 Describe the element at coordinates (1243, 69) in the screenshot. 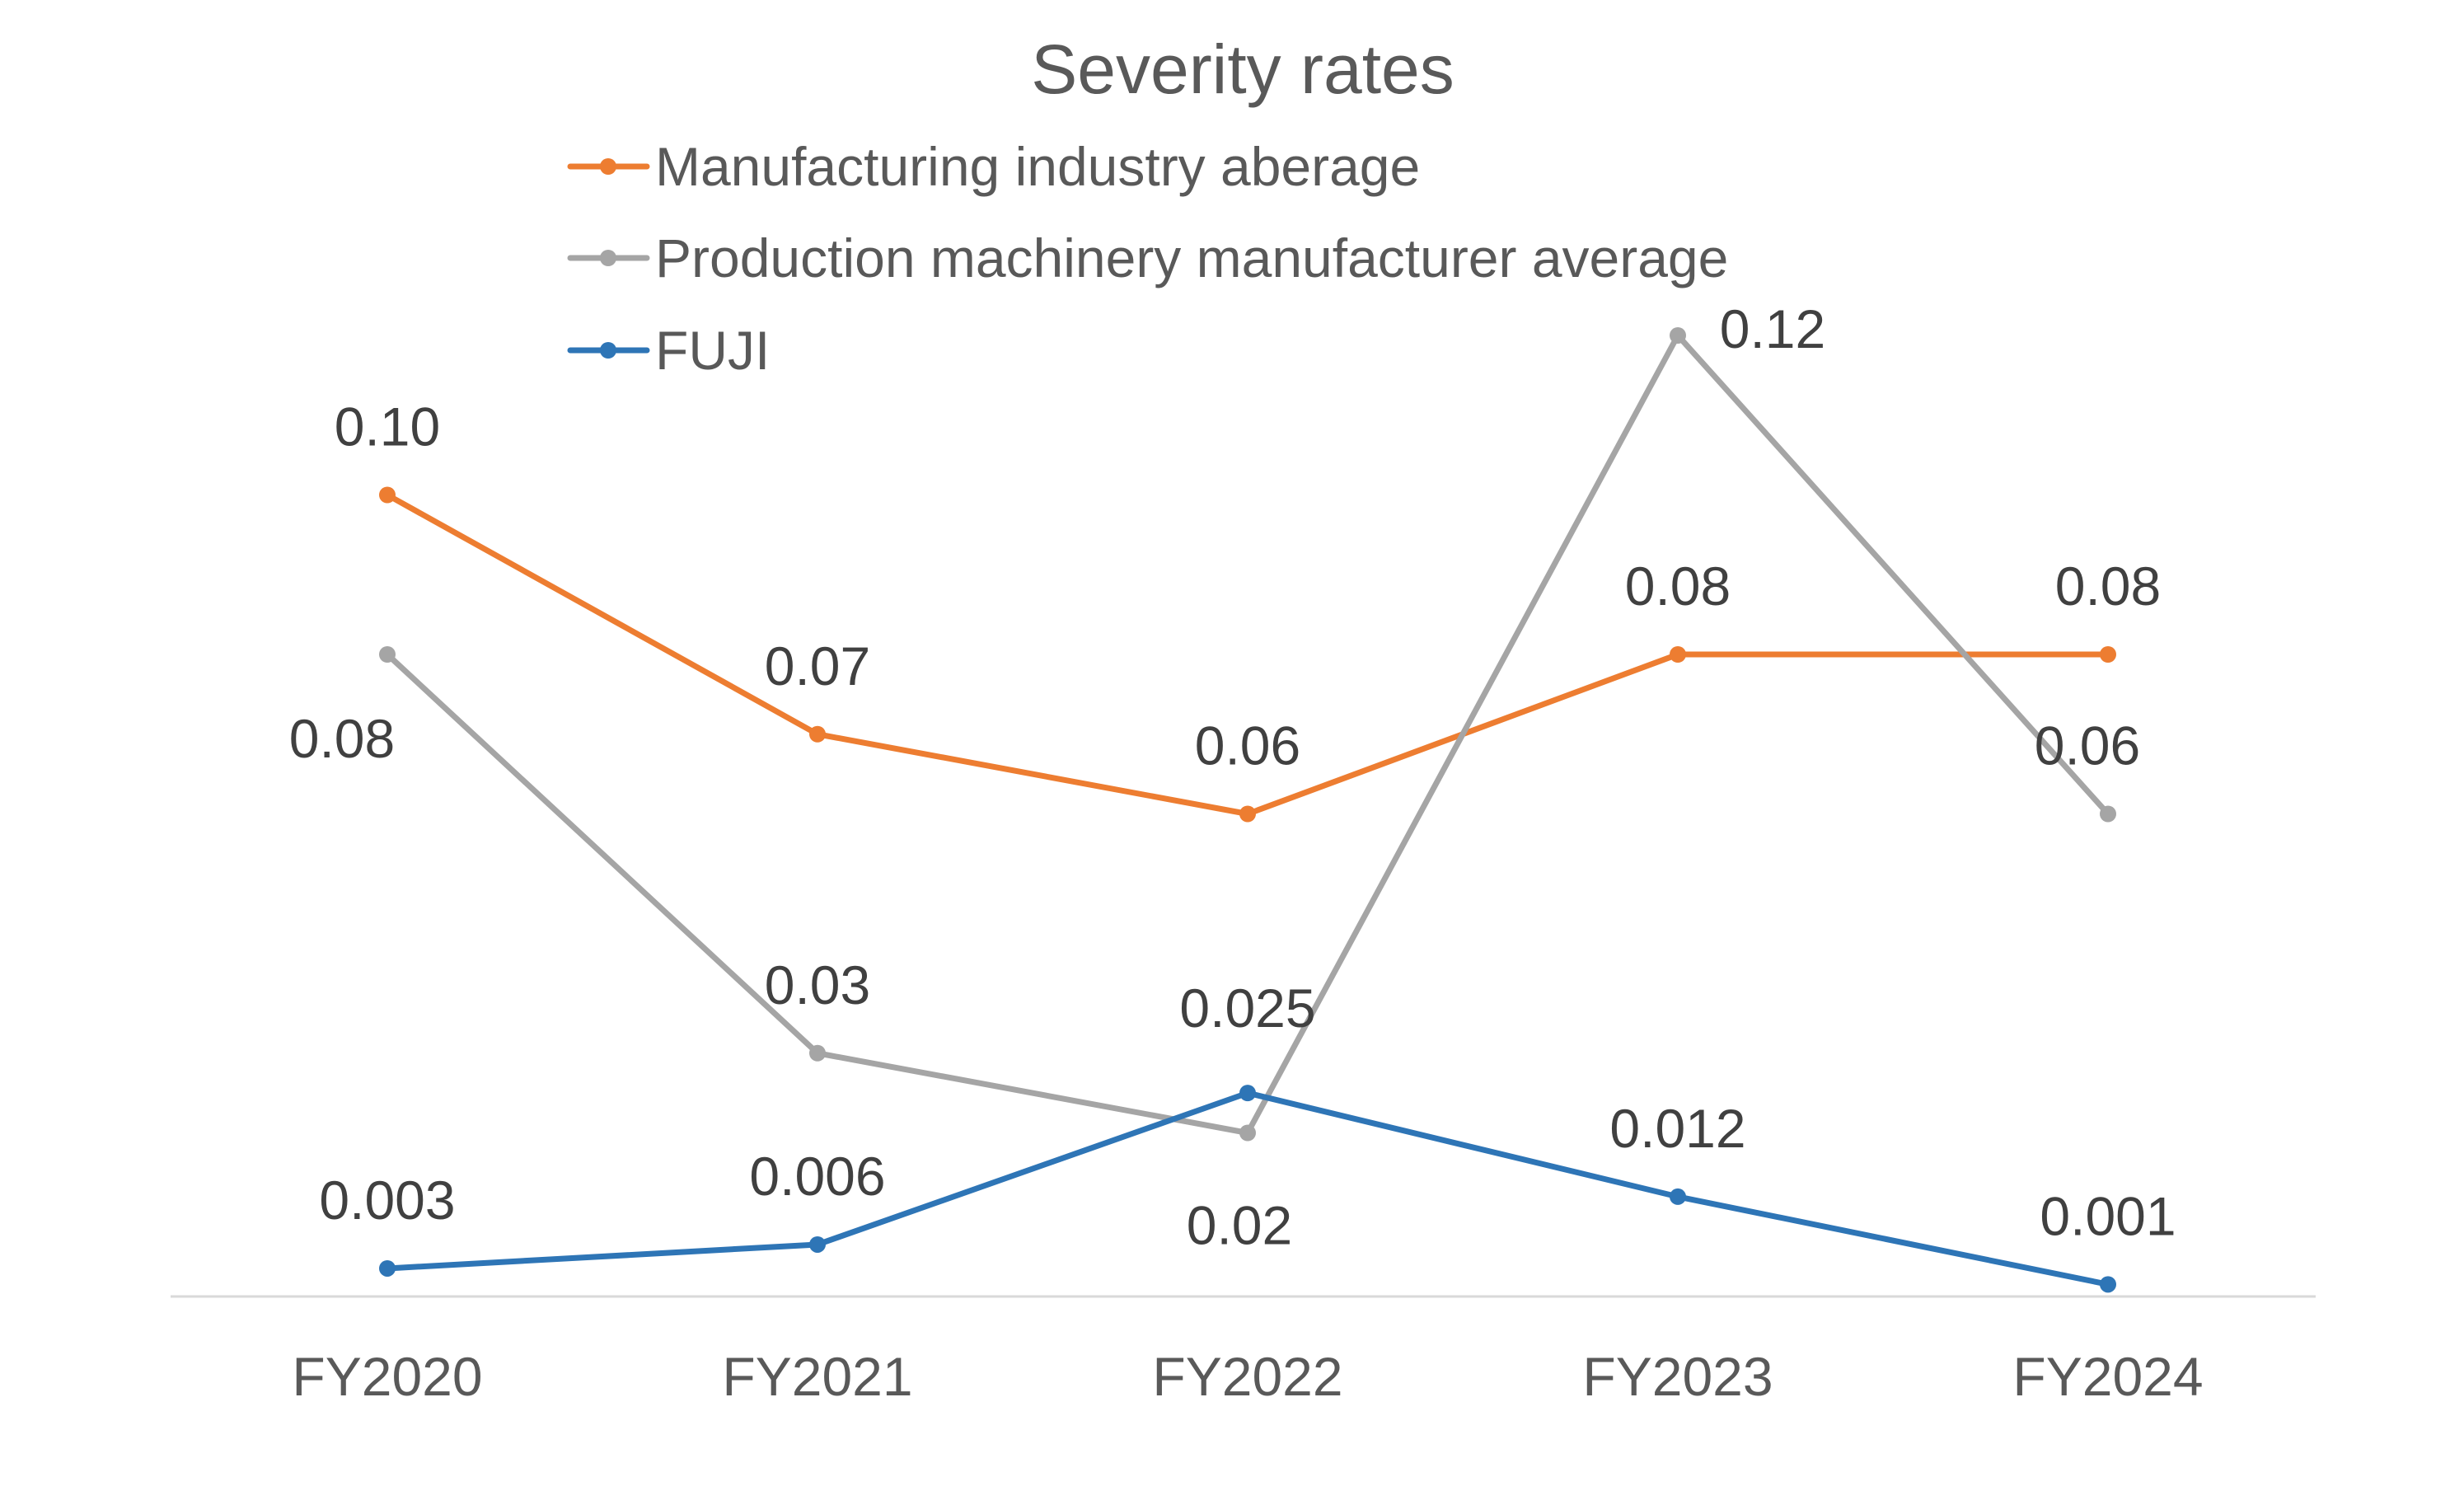

I see `chart-title: Severity rates` at that location.